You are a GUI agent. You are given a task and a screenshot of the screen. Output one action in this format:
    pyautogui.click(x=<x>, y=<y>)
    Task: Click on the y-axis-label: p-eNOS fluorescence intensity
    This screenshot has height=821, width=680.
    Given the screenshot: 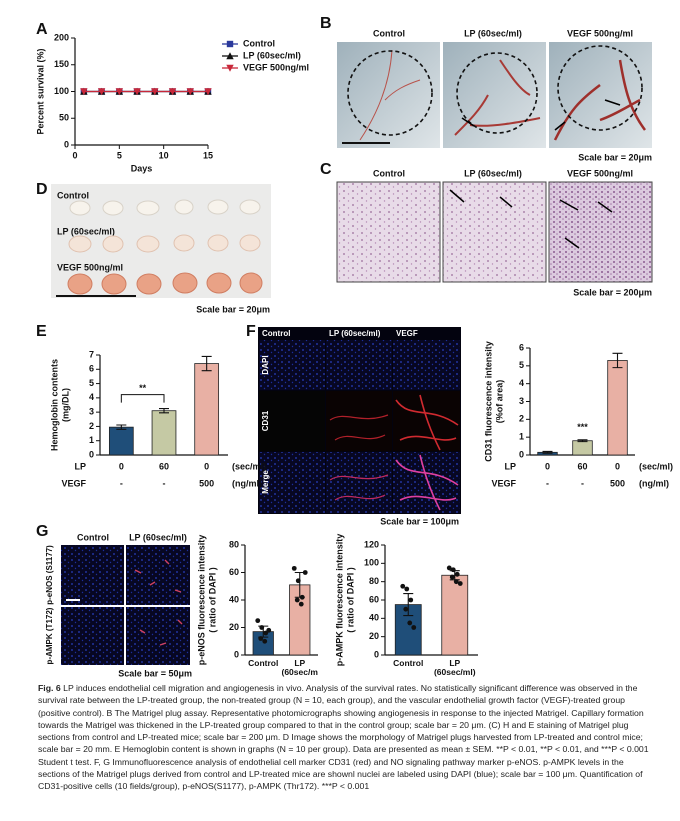 What is the action you would take?
    pyautogui.click(x=201, y=600)
    